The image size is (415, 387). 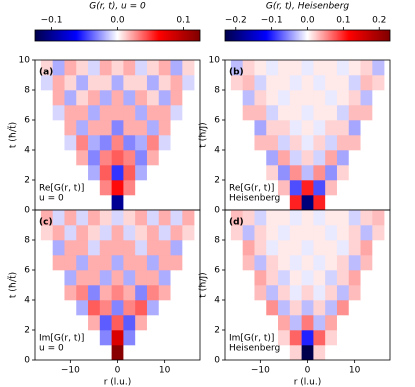 What do you see at coordinates (307, 135) in the screenshot?
I see `heatmap` at bounding box center [307, 135].